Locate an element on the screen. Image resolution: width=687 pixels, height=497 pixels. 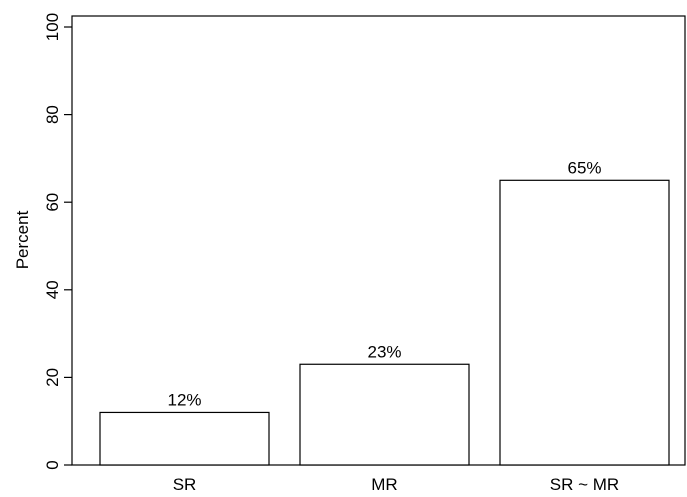
data-label-2: 23% is located at coordinates (384, 351).